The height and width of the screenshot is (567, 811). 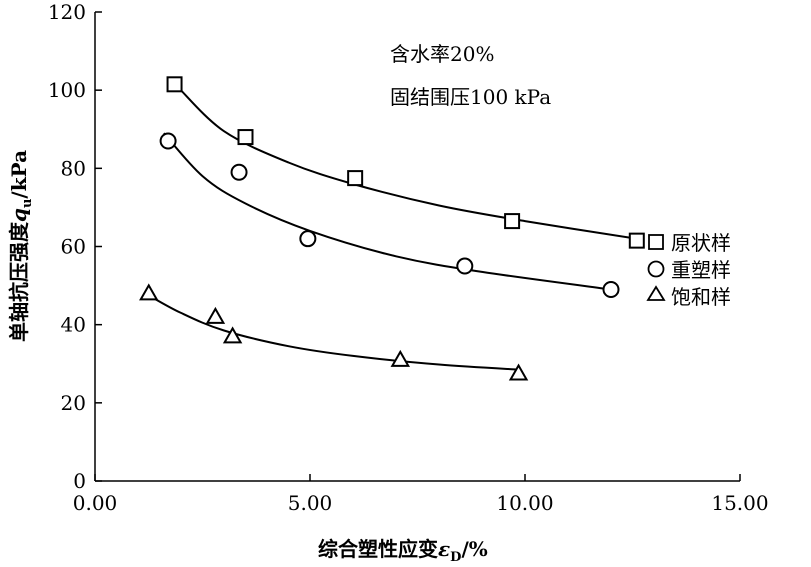 What do you see at coordinates (656, 242) in the screenshot?
I see `legend-square-marker` at bounding box center [656, 242].